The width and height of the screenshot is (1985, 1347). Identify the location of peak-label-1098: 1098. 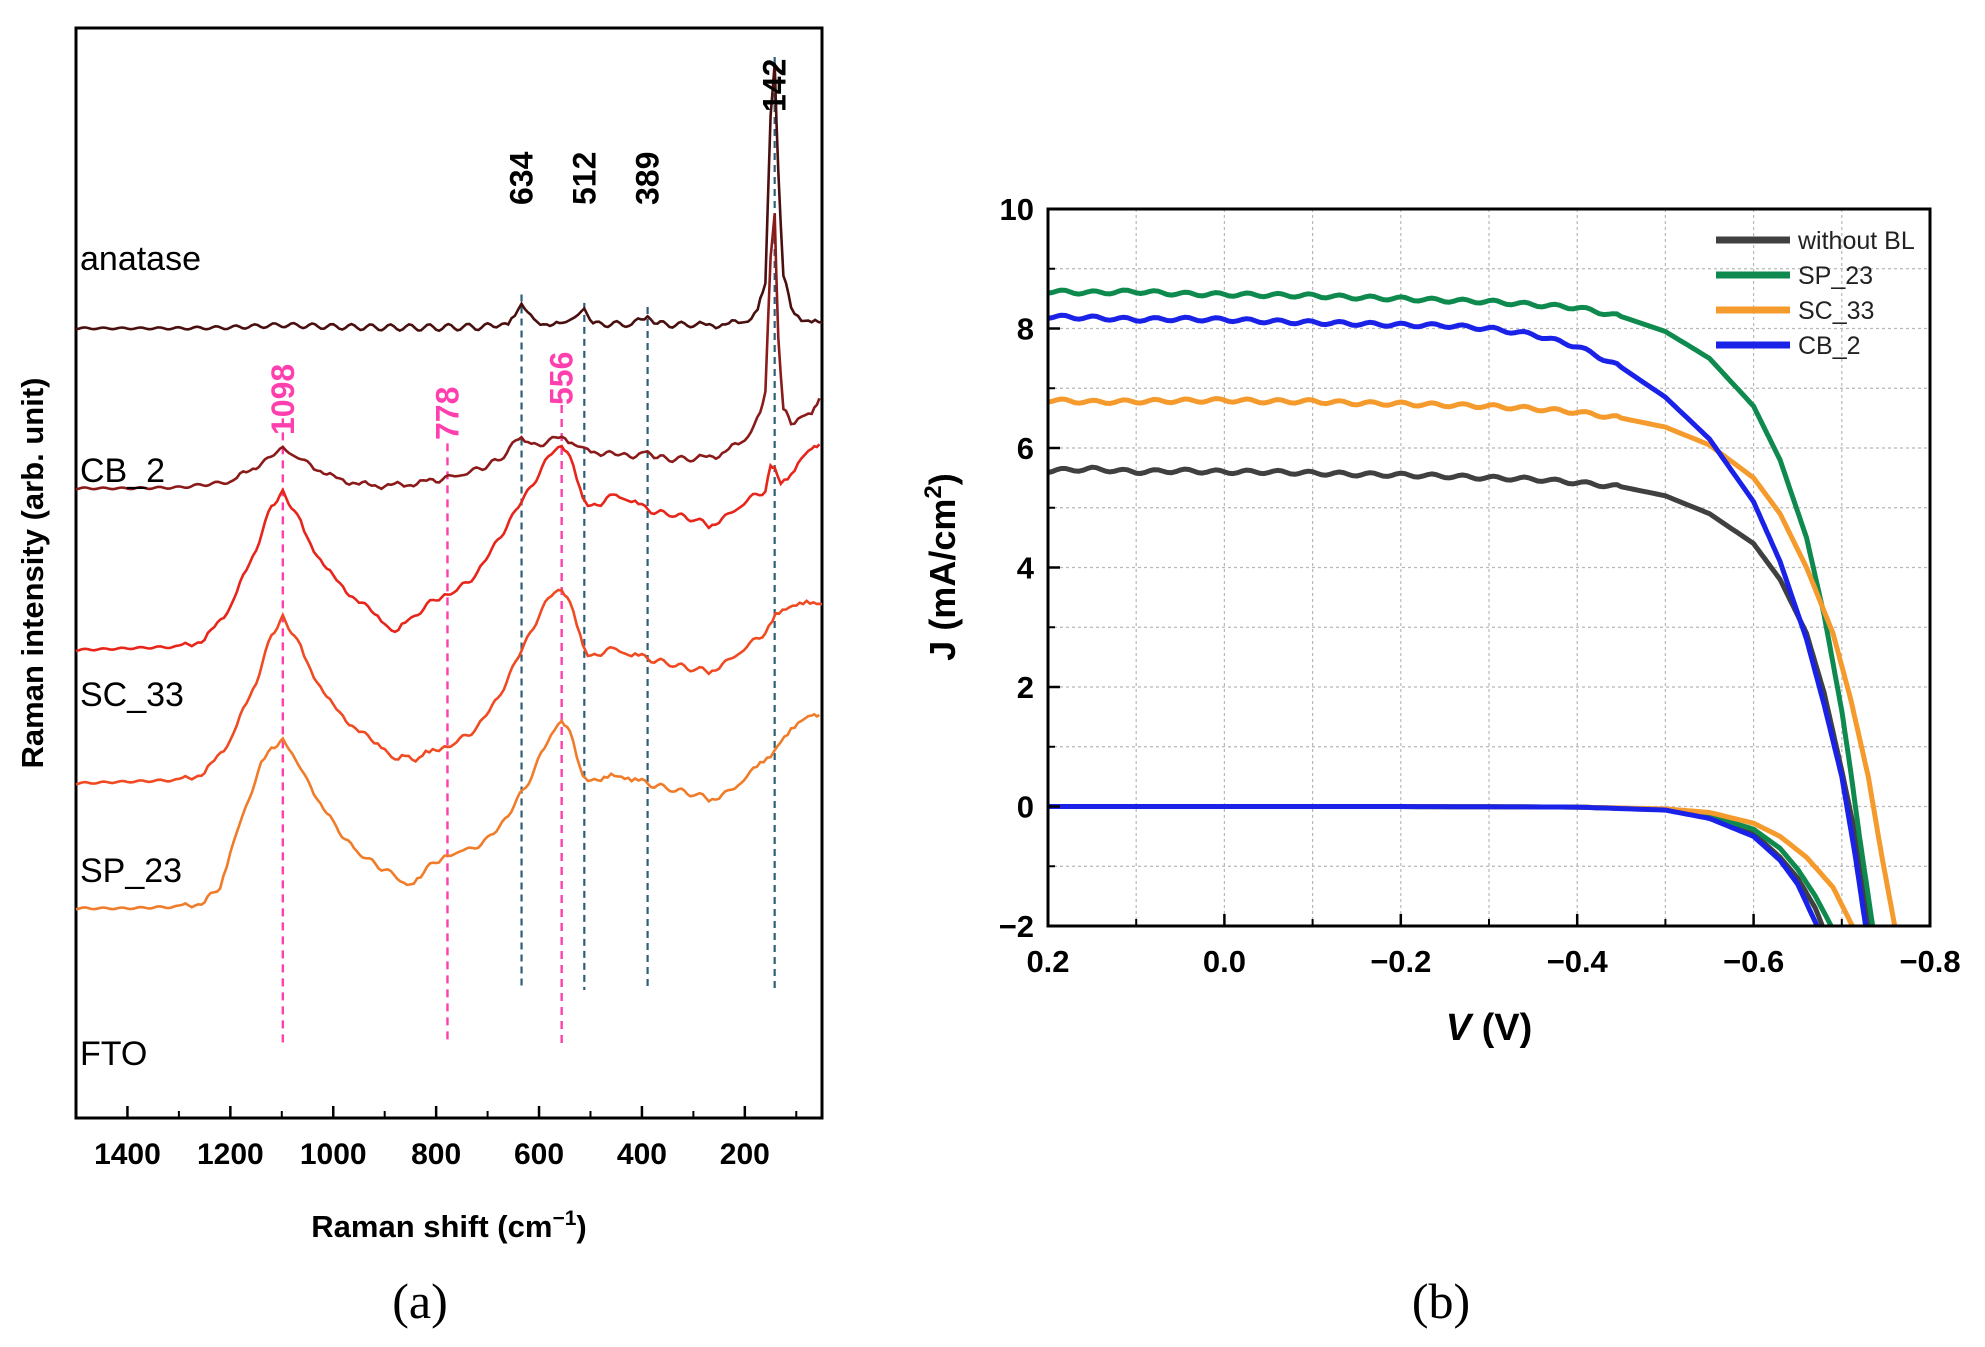
(283, 399).